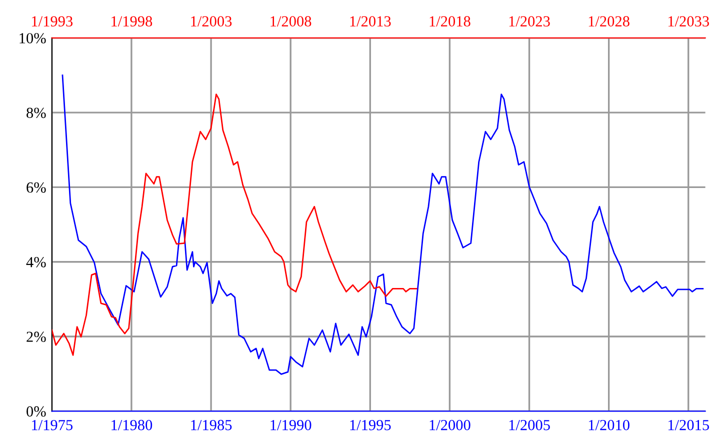 The image size is (711, 436). Describe the element at coordinates (36, 411) in the screenshot. I see `y-tick-label: 0%` at that location.